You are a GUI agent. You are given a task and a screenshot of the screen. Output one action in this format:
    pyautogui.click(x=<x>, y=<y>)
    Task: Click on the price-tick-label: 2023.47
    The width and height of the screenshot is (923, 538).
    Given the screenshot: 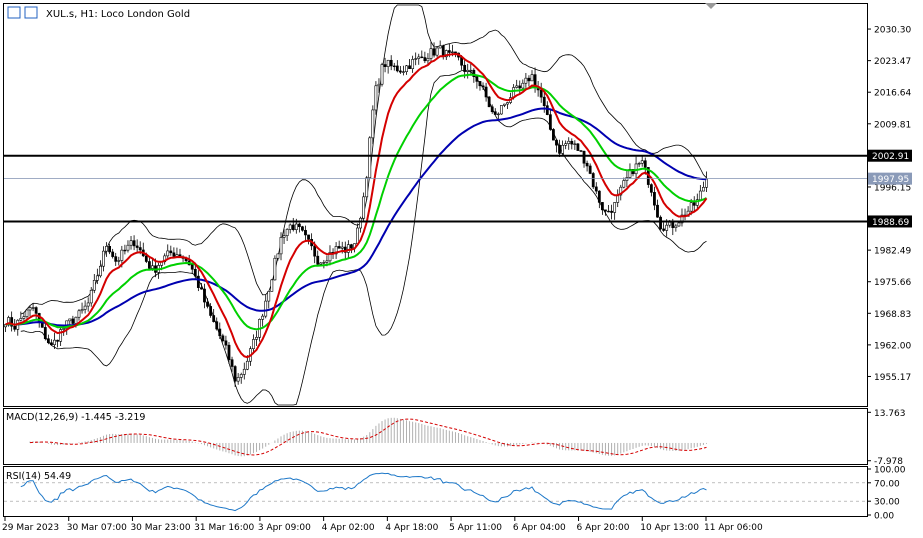 What is the action you would take?
    pyautogui.click(x=892, y=62)
    